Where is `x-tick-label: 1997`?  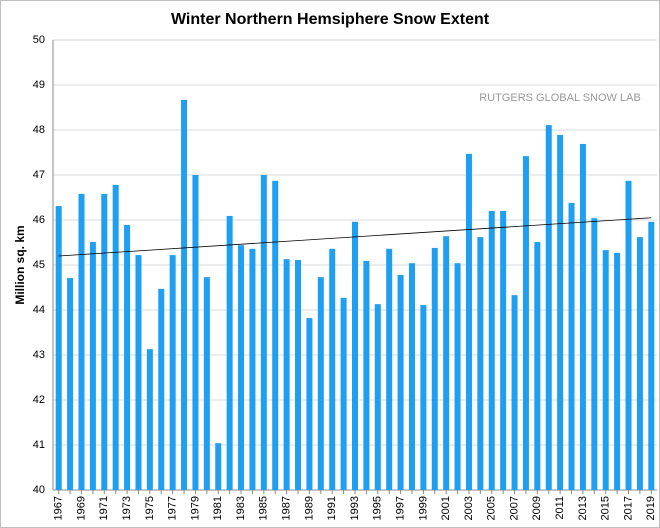
x-tick-label: 1997 is located at coordinates (400, 508).